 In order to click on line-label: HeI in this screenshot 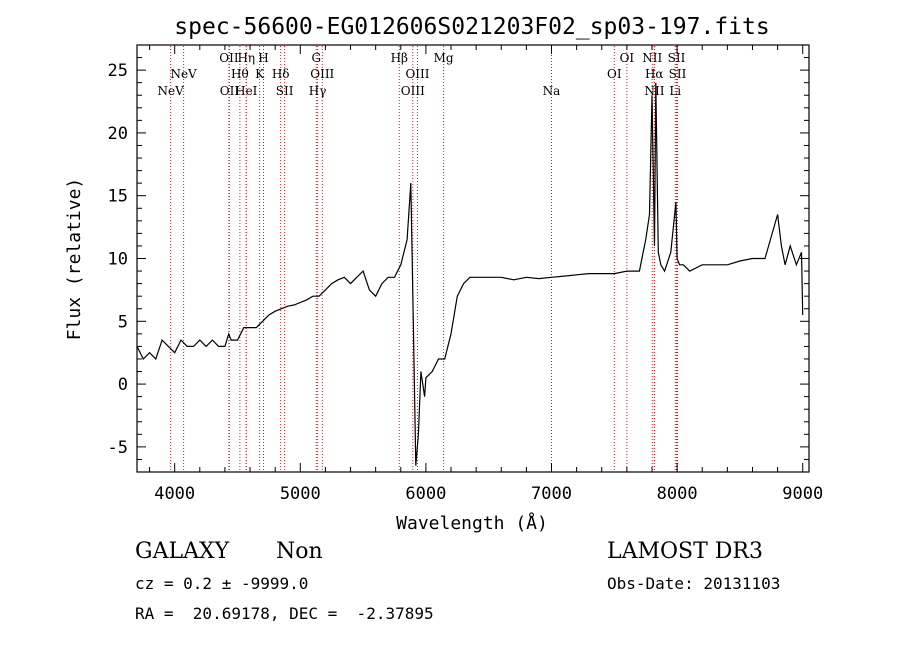, I will do `click(246, 91)`.